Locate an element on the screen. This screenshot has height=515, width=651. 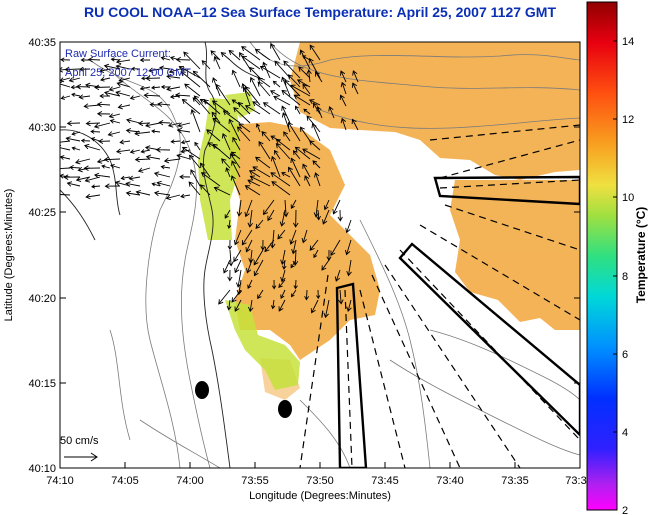
x-tick-label: 74:05 is located at coordinates (125, 481).